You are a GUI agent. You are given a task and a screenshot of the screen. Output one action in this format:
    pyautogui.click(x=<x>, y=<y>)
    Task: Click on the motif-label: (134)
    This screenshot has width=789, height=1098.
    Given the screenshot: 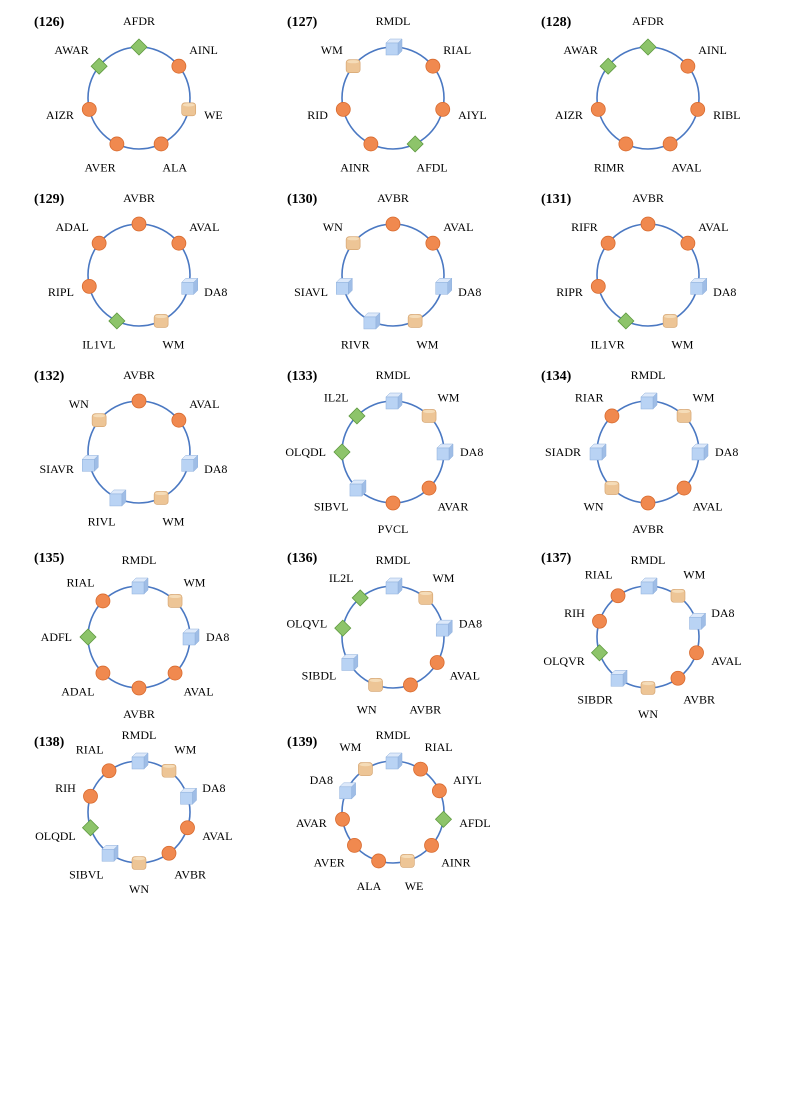 What is the action you would take?
    pyautogui.click(x=556, y=376)
    